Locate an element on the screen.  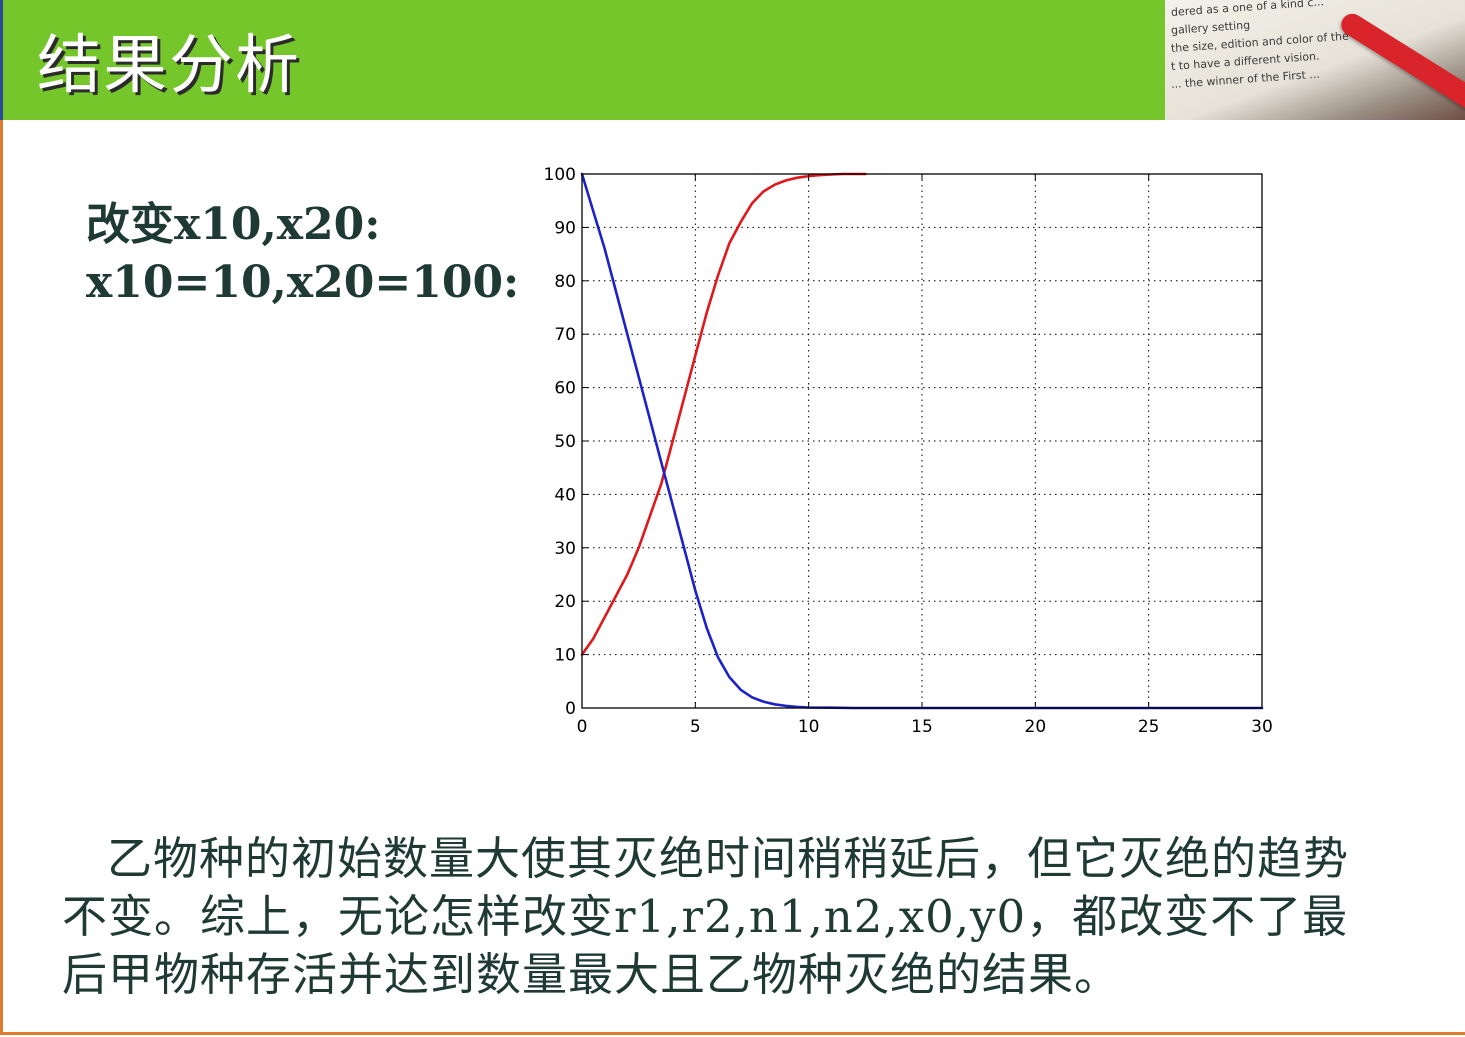
parameter-line-2: x10=10,x20=100: is located at coordinates (303, 282).